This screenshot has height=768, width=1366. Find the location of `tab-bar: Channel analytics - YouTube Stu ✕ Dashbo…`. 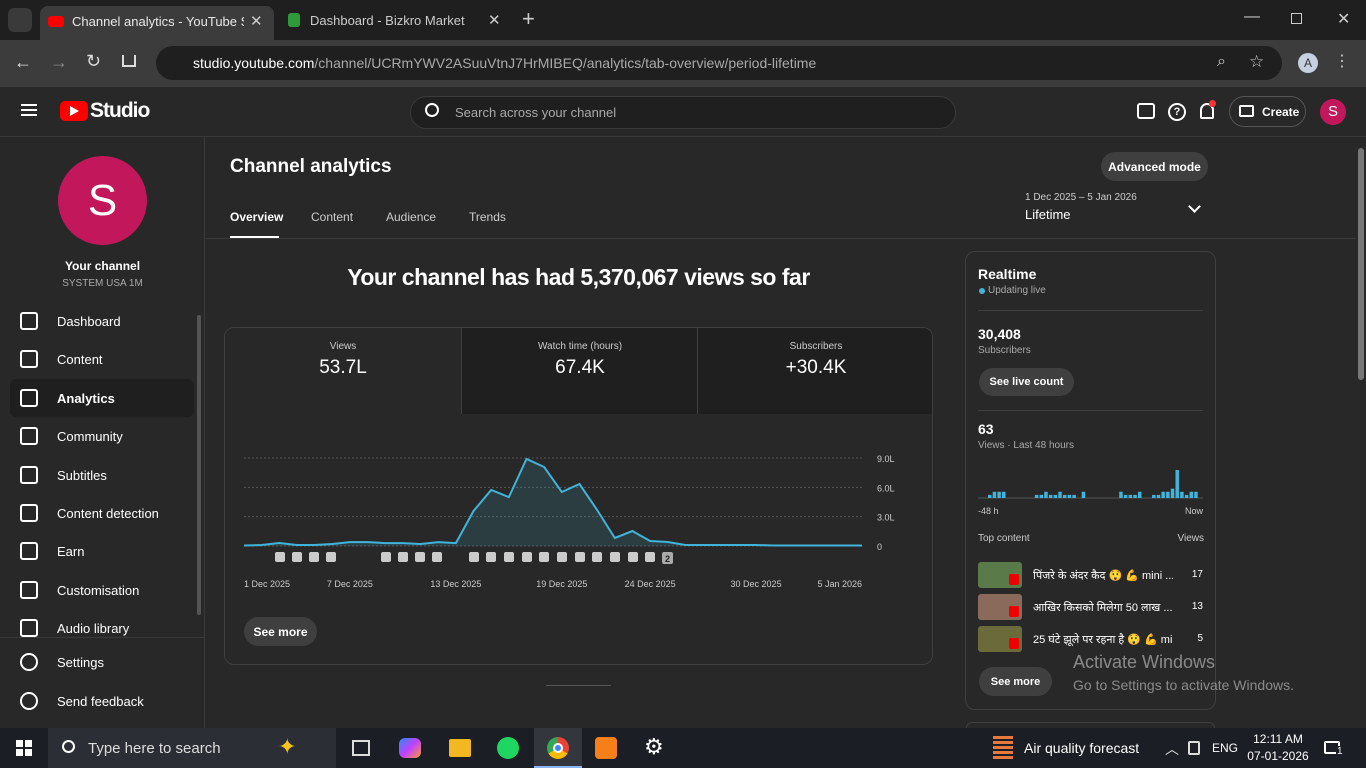

tab-bar: Channel analytics - YouTube Stu ✕ Dashbo… is located at coordinates (683, 20).